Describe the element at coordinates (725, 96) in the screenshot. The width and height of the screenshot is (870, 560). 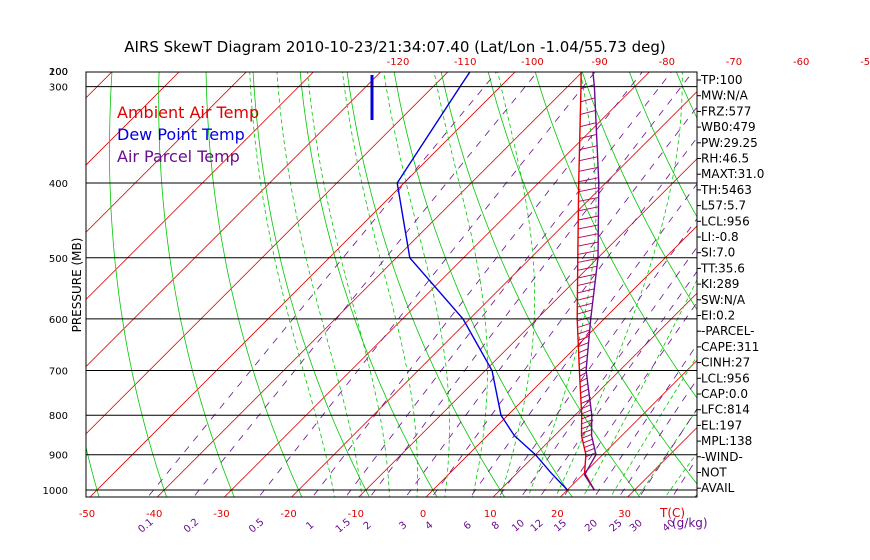
I see `index-label: MW:N/A` at that location.